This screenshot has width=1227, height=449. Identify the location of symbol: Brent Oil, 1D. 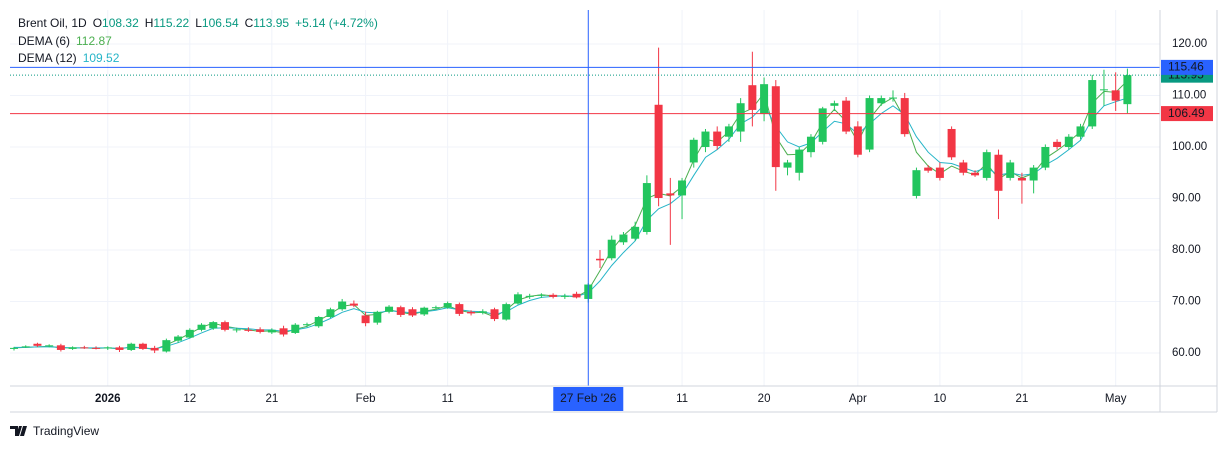
(52, 23).